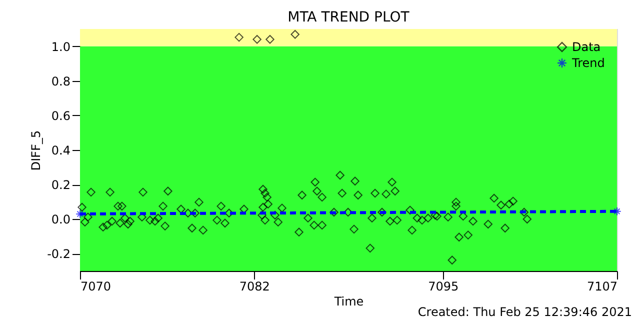  I want to click on y-tick-label: -0.2, so click(58, 254).